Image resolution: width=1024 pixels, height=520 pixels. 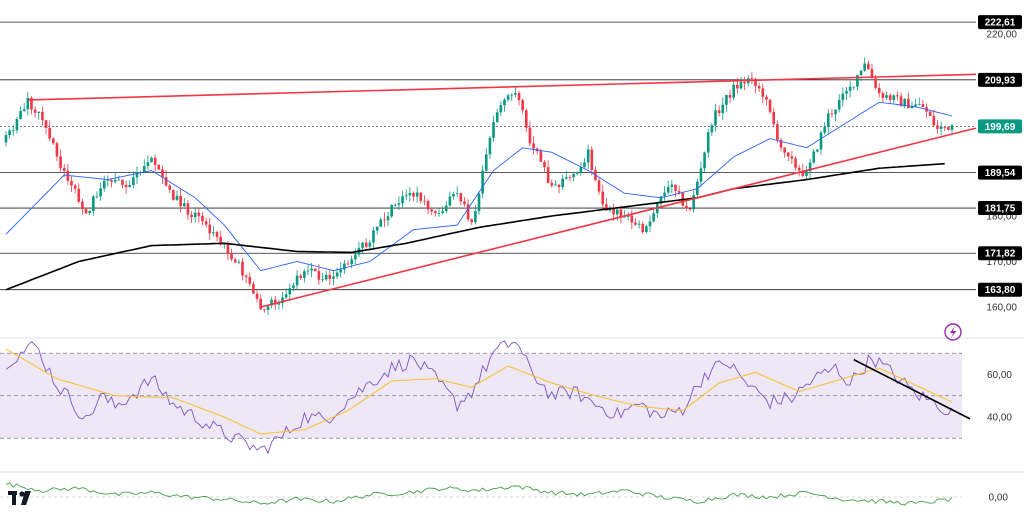 I want to click on momentum-line, so click(x=479, y=494).